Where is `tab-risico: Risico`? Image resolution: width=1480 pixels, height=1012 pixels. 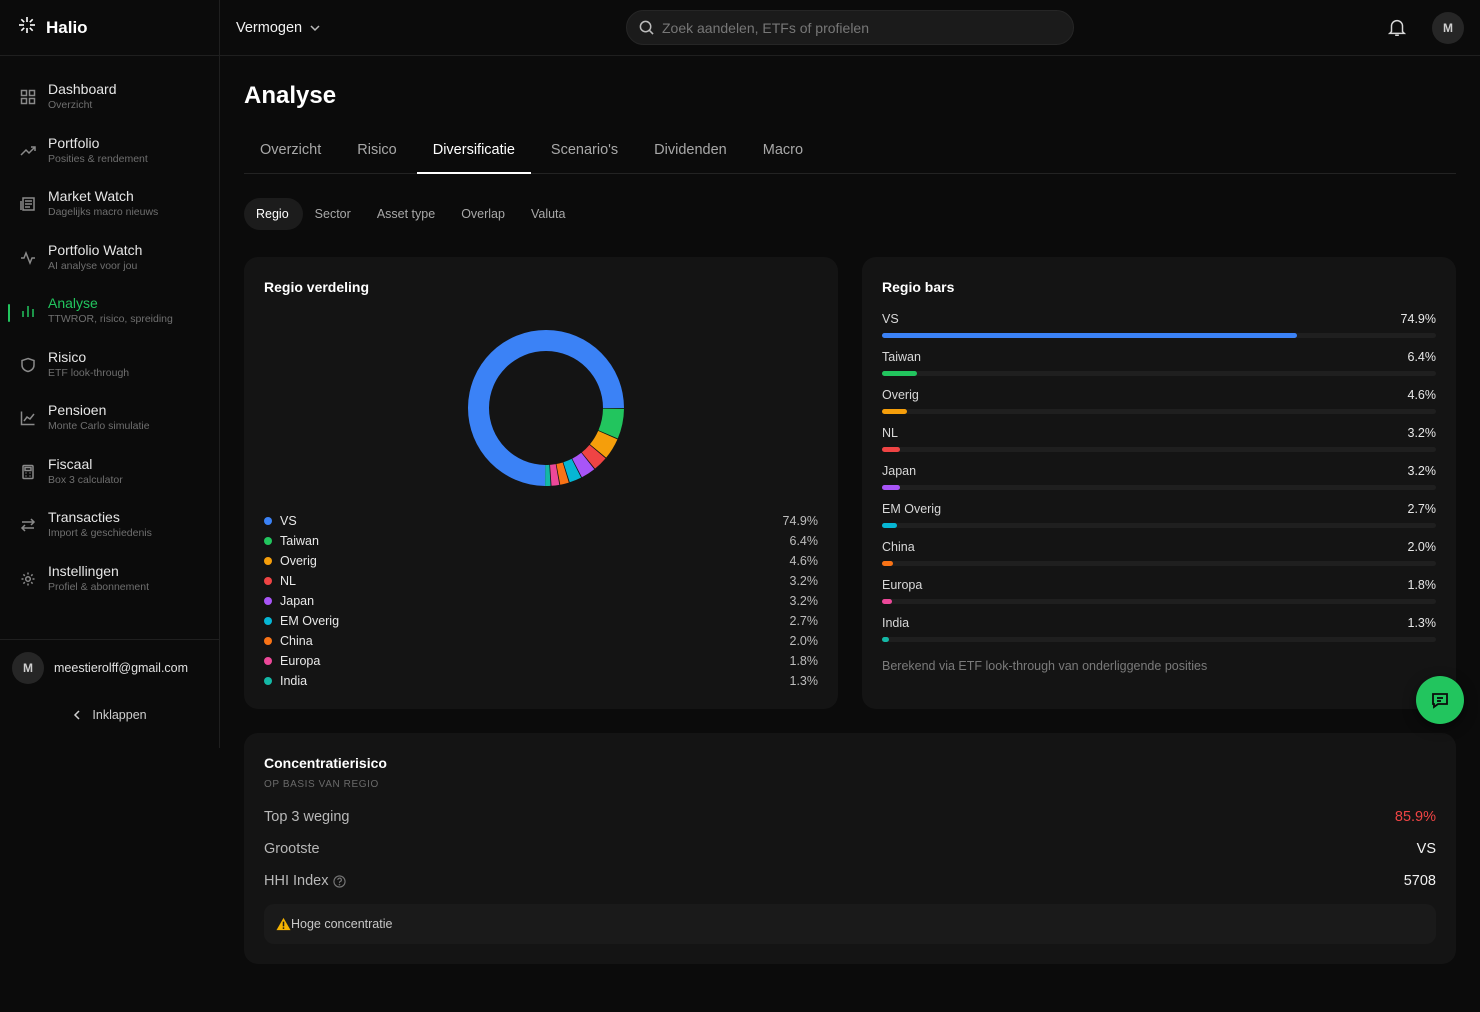 tab-risico: Risico is located at coordinates (377, 150).